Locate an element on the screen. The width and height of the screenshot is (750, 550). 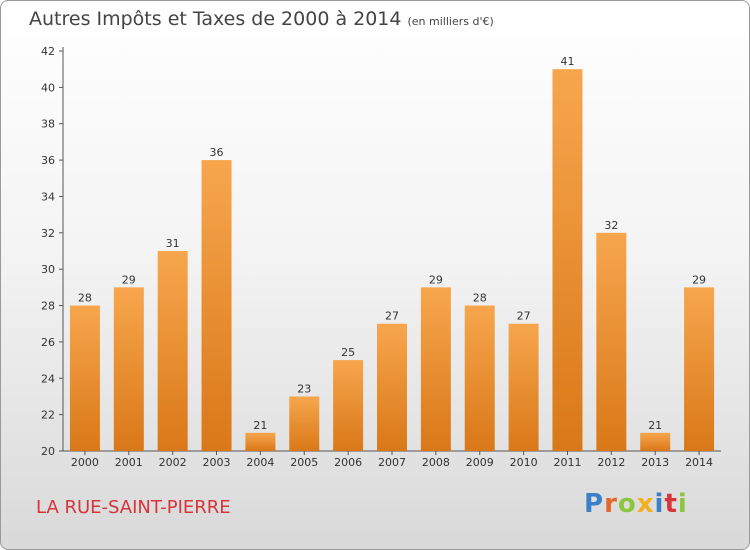
data-label-2000: 28 is located at coordinates (85, 298).